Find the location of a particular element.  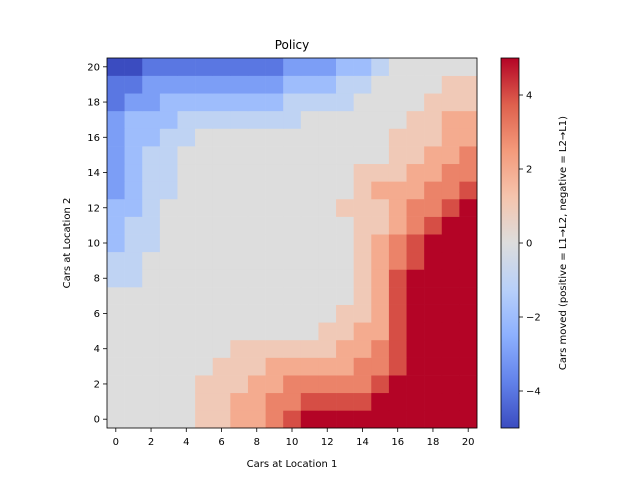

x-axis-label: Cars at Location 1 is located at coordinates (292, 464).